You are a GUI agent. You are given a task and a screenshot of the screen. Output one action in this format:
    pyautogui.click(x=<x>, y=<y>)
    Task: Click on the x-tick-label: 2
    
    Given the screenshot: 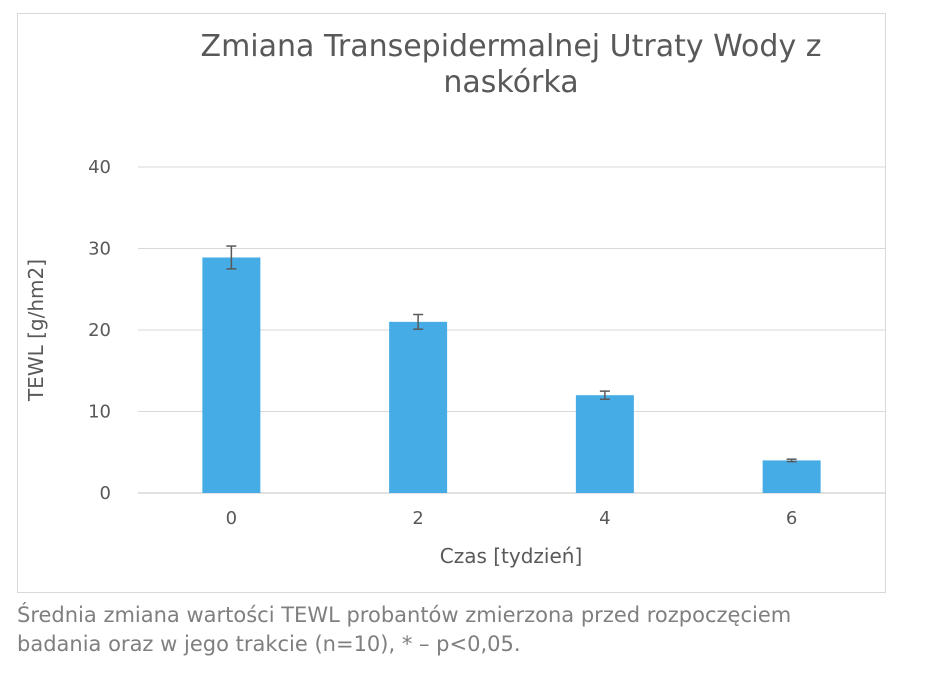 What is the action you would take?
    pyautogui.click(x=417, y=518)
    